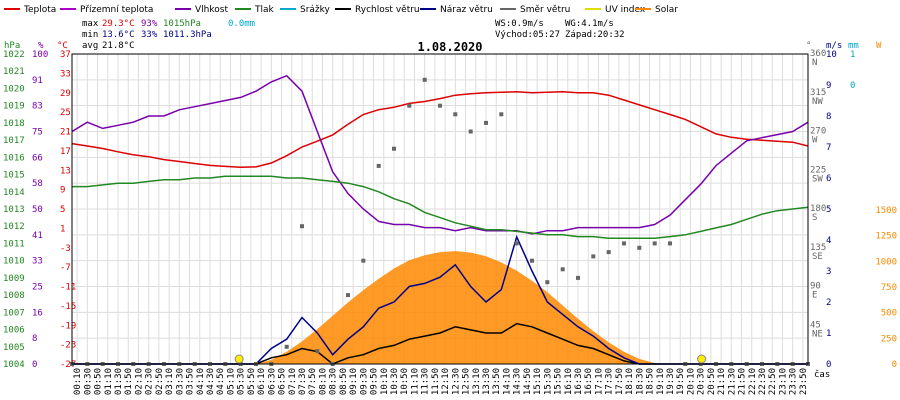  Describe the element at coordinates (315, 10) in the screenshot. I see `legend-label: Srážky` at that location.